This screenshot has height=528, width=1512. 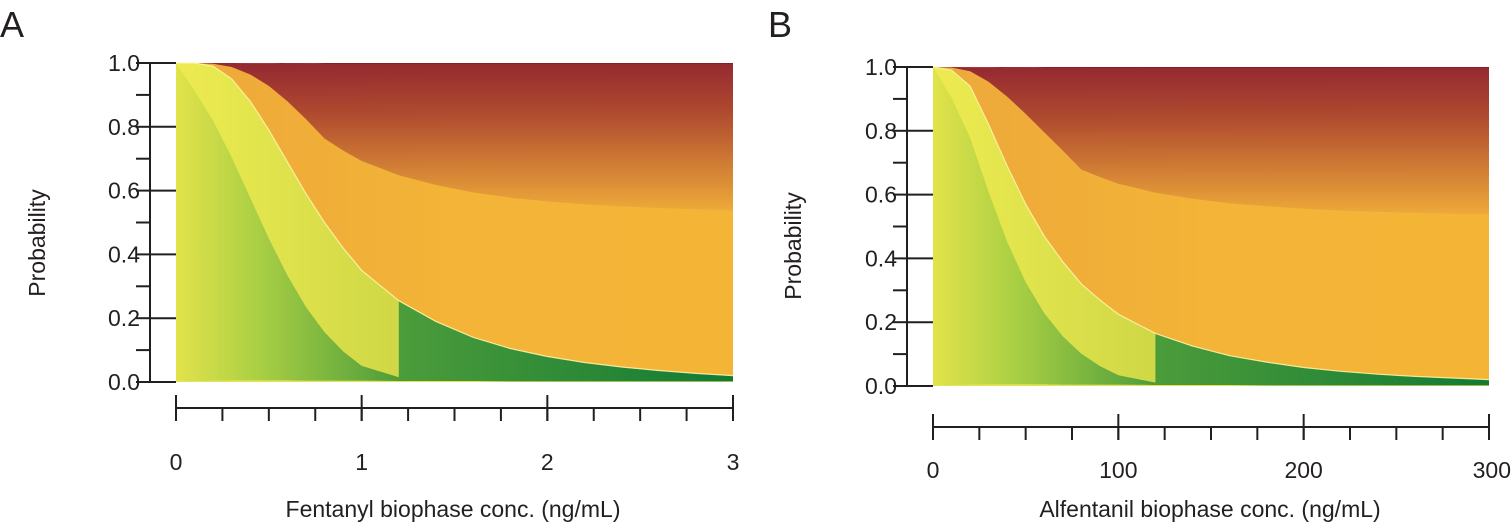 I want to click on x-tick-label: 300, so click(x=1492, y=470).